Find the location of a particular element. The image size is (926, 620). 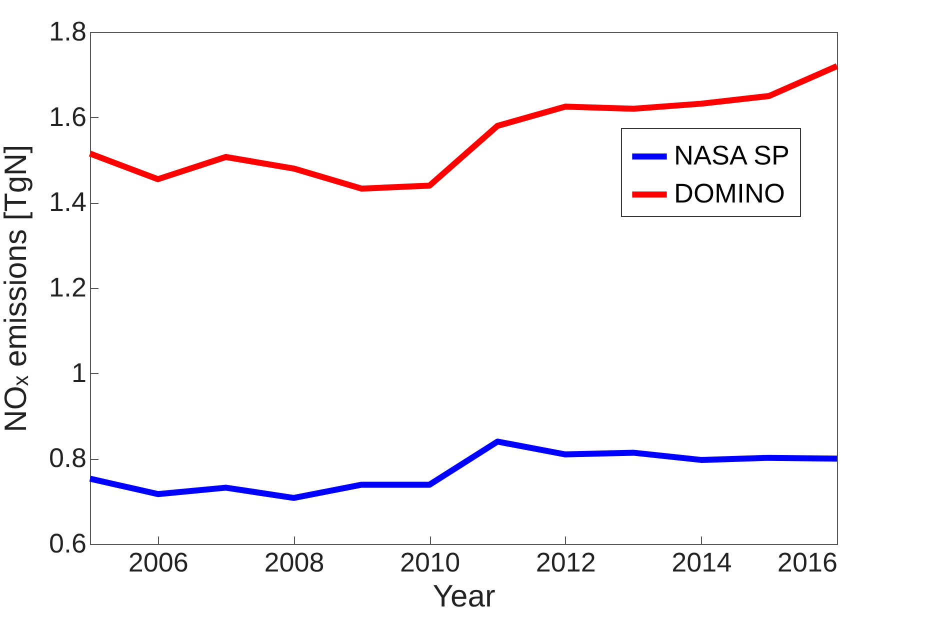

y-tick-label: 1 is located at coordinates (78, 373).